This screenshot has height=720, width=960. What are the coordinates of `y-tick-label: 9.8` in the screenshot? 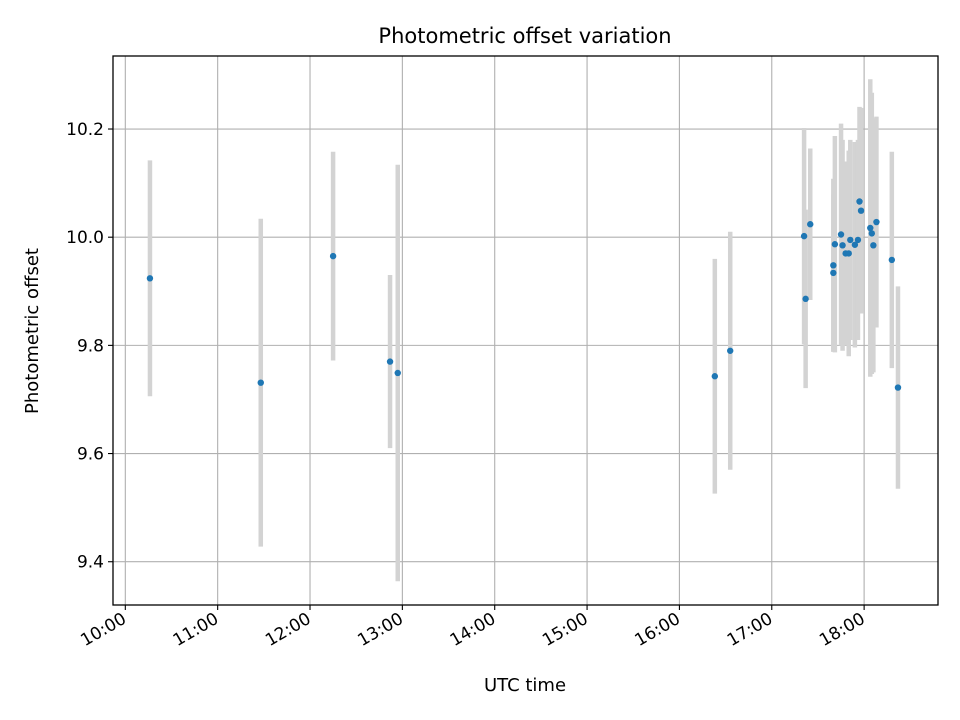 It's located at (90, 346).